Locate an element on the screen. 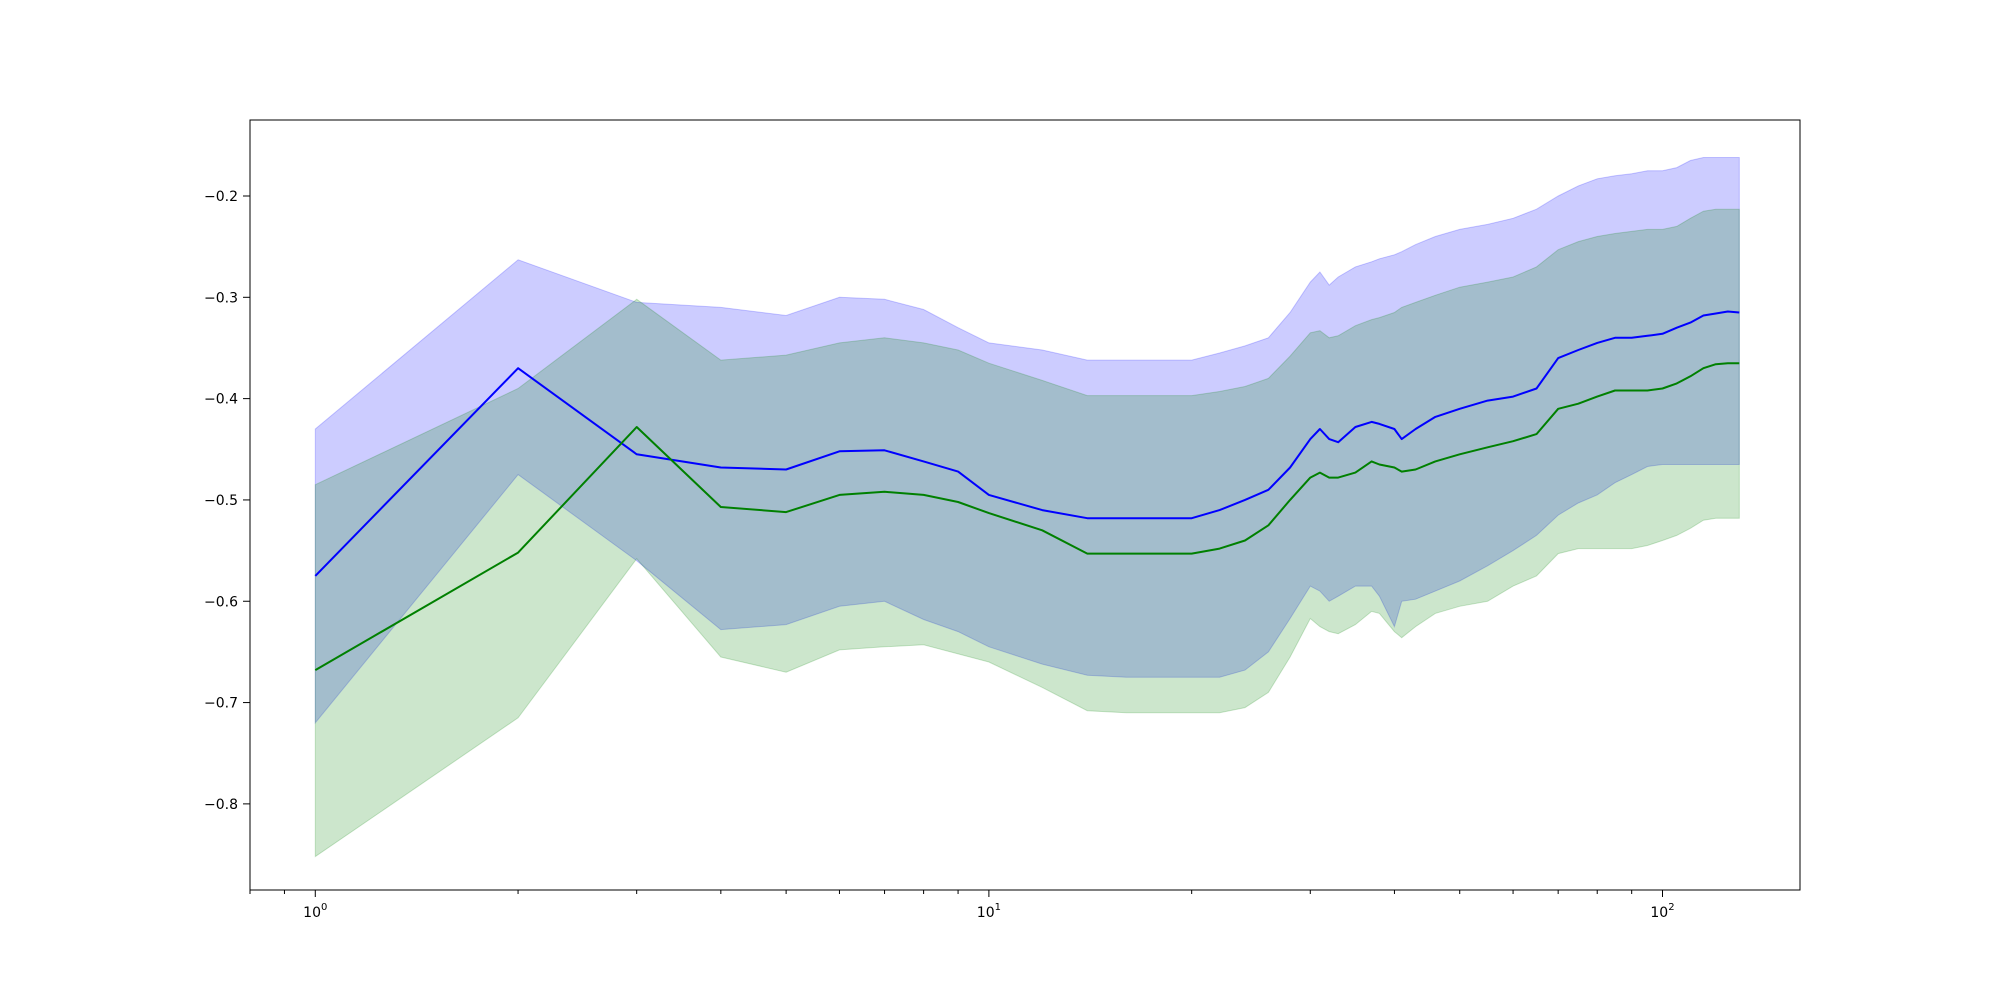 The height and width of the screenshot is (1000, 2000). y-axis: −0.2 −0.3 −0.4 −0.5 −0.6 −0.7 −0.8 is located at coordinates (227, 501).